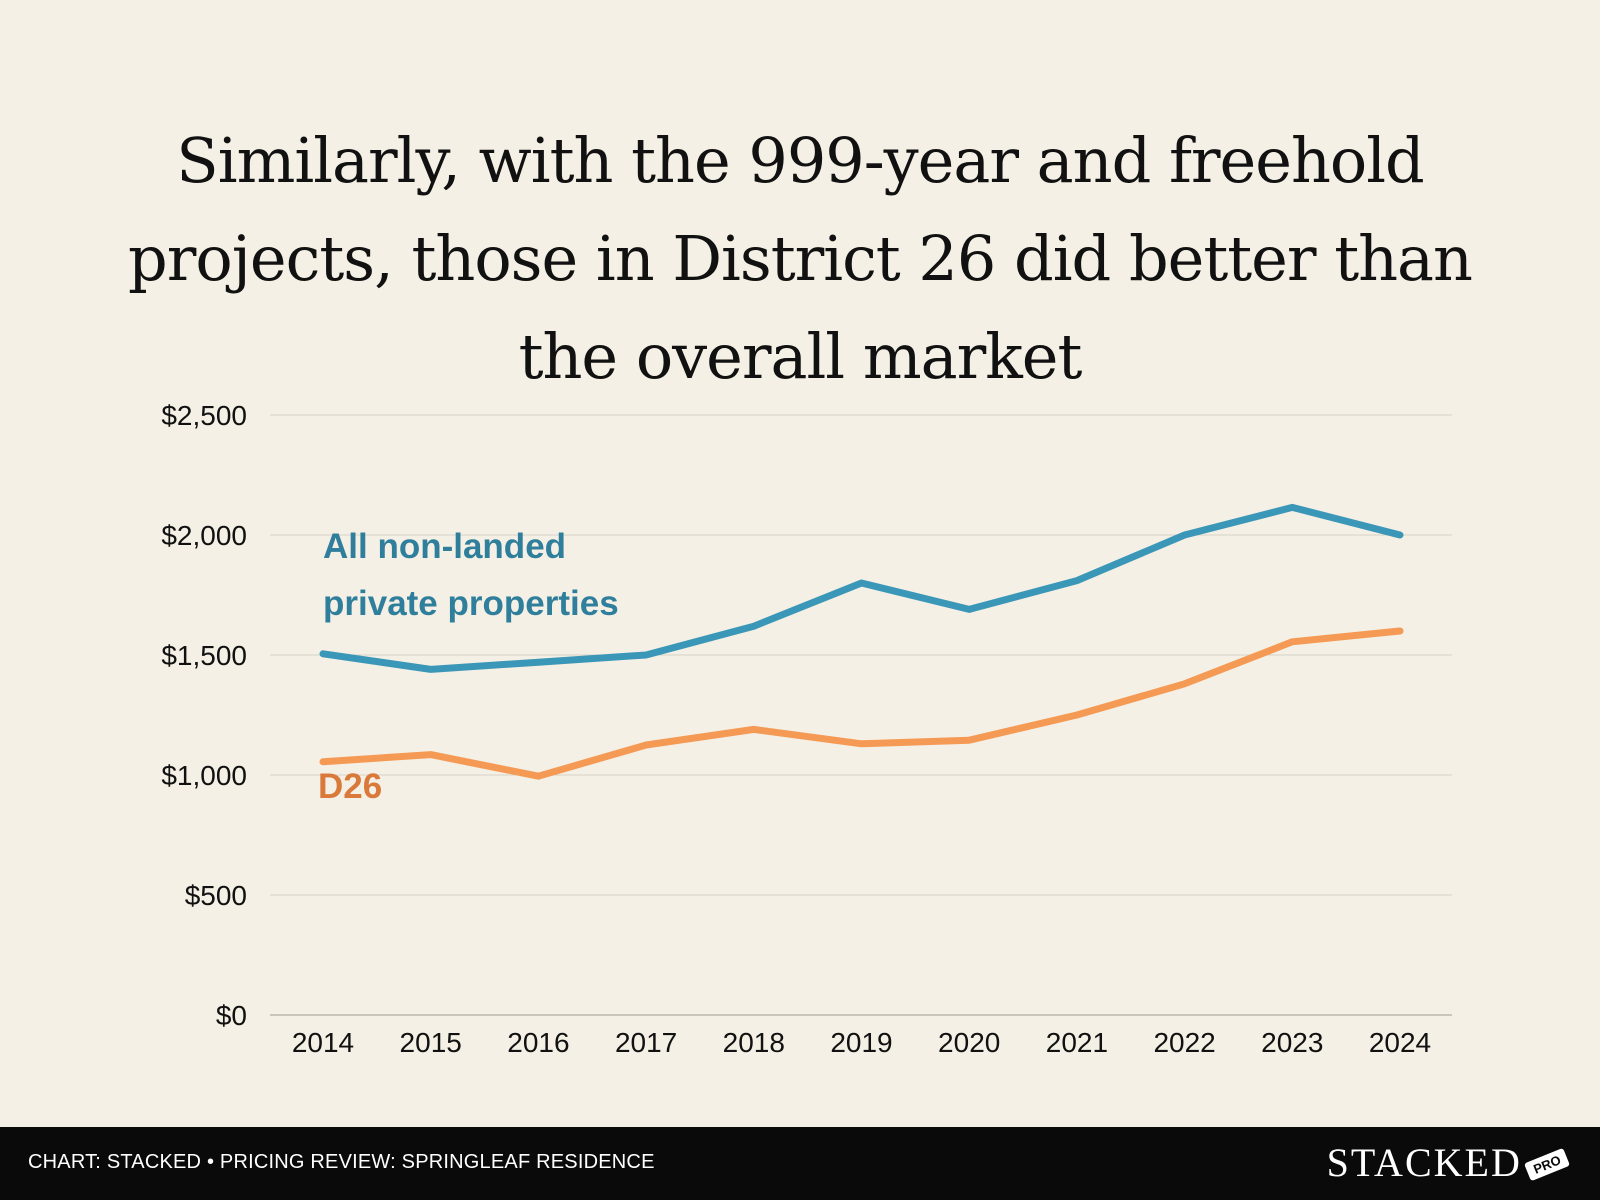  I want to click on y-tick-label: $2,500, so click(204, 415).